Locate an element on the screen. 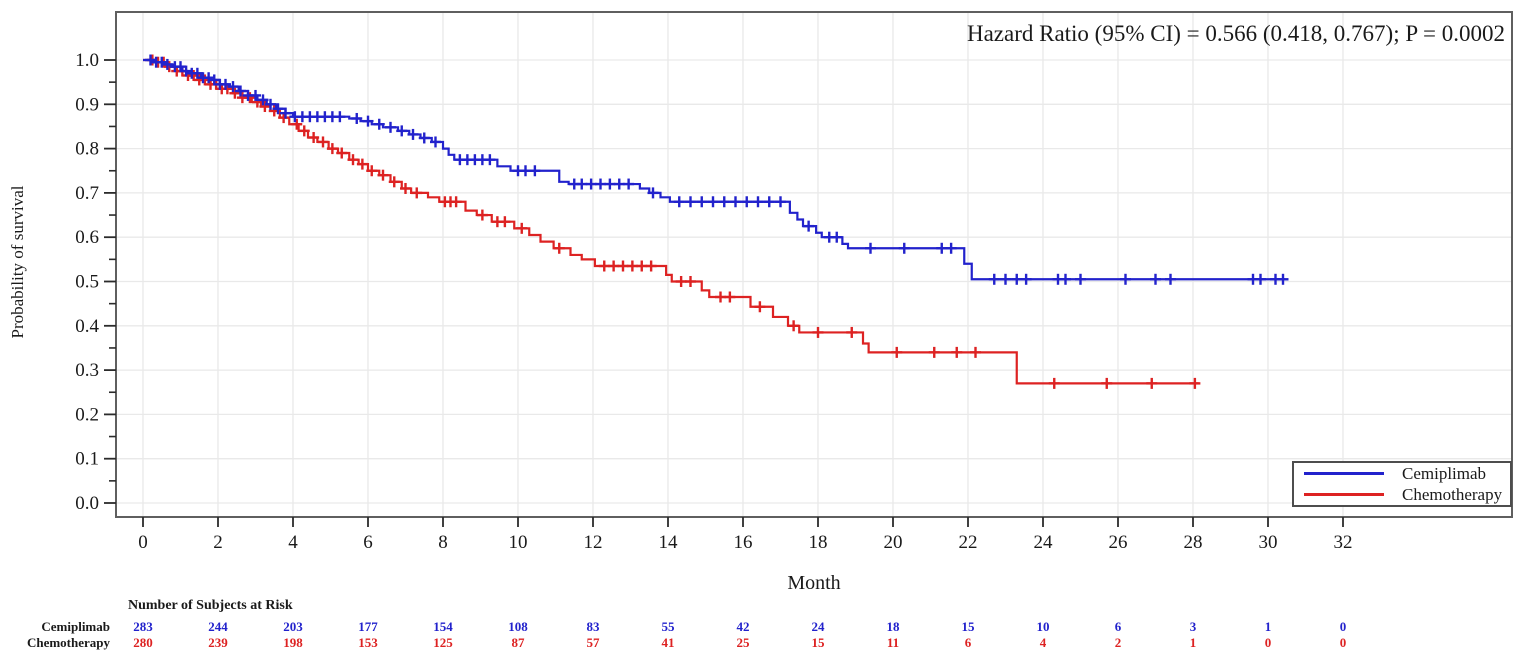 This screenshot has width=1530, height=664. risk-value-cemiplimab-m32: 0 is located at coordinates (1343, 626).